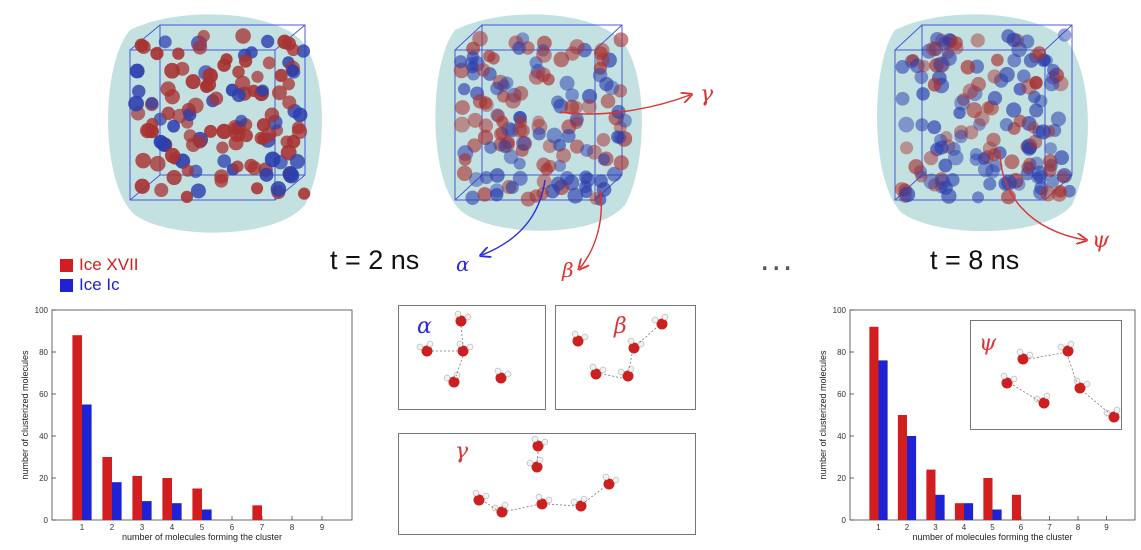  What do you see at coordinates (99, 285) in the screenshot?
I see `legend-item-ice-ic: Ice Ic` at bounding box center [99, 285].